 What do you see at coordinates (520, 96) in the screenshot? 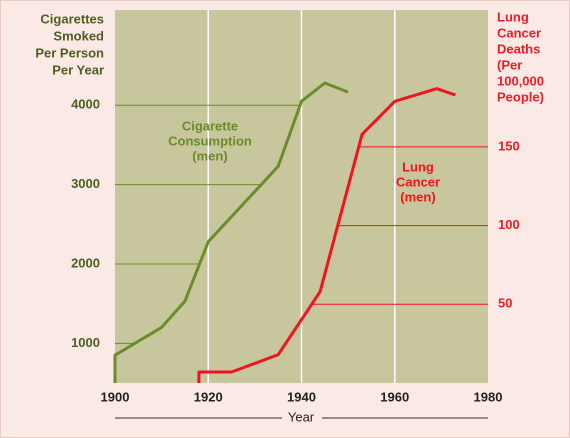
I see `y2-axis-label: People)` at bounding box center [520, 96].